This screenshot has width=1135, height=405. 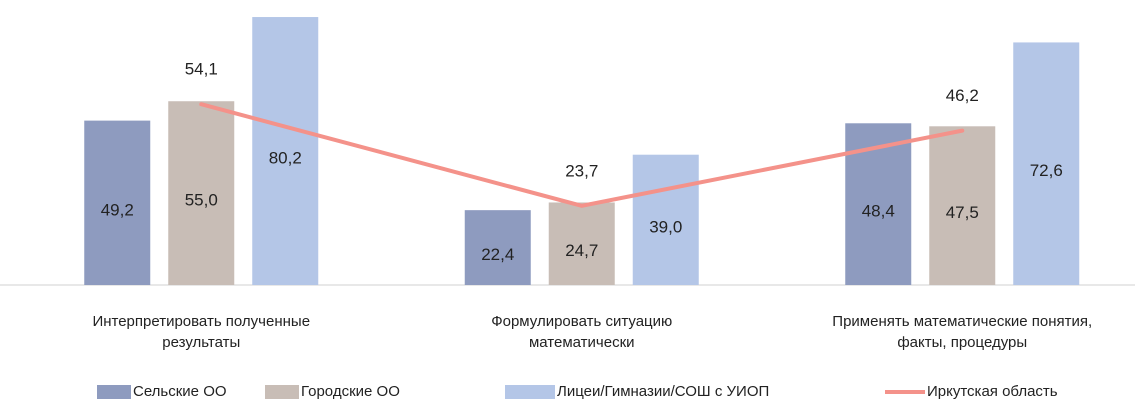 What do you see at coordinates (878, 211) in the screenshot?
I see `bar-value-label: 48,4` at bounding box center [878, 211].